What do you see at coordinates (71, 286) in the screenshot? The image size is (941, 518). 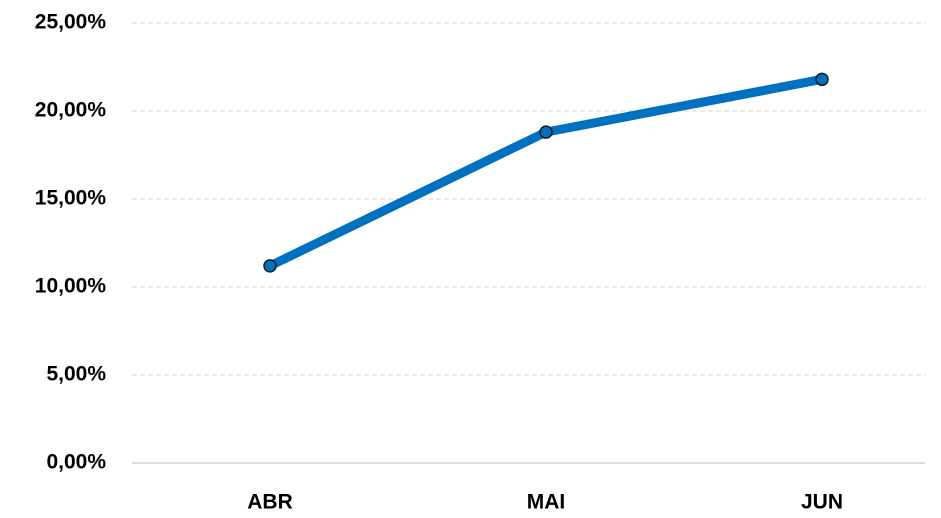 I see `y-tick-label: 10,00%` at bounding box center [71, 286].